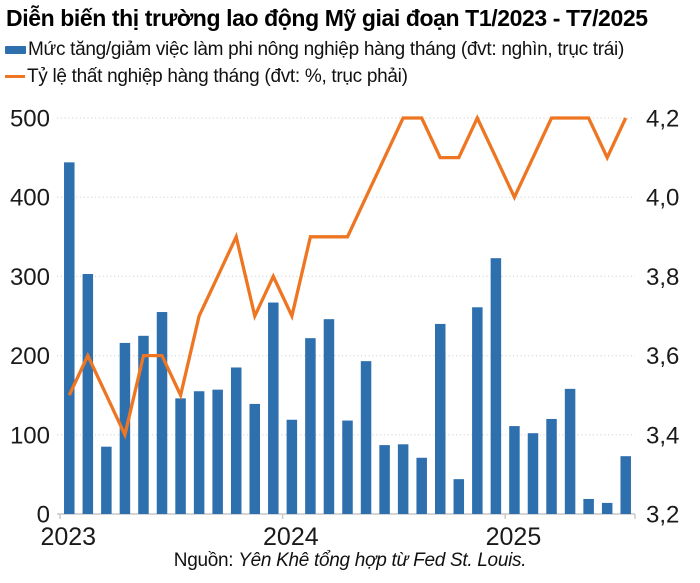 Image resolution: width=700 pixels, height=583 pixels. I want to click on bar-T8/2023, so click(199, 452).